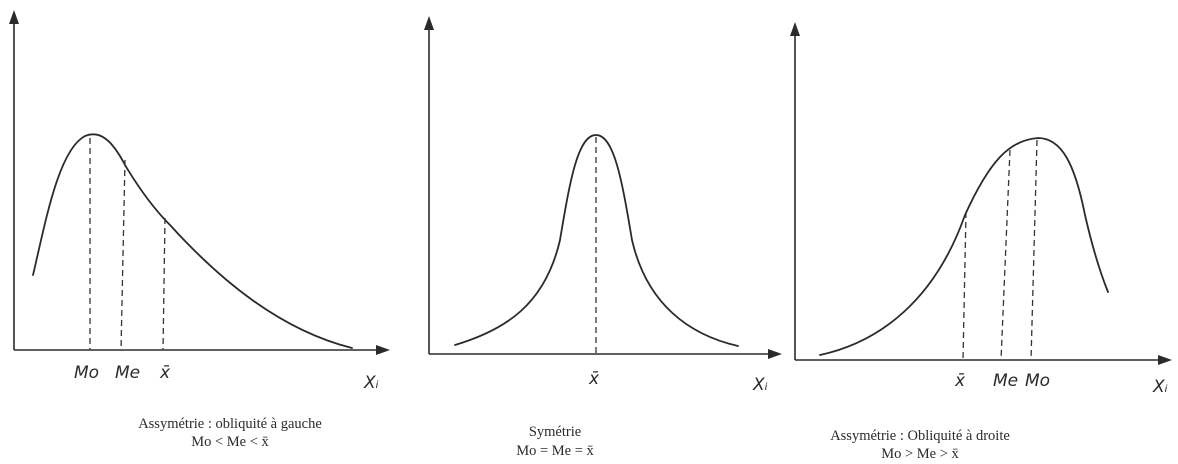  What do you see at coordinates (429, 23) in the screenshot?
I see `middle-y-arrow-icon` at bounding box center [429, 23].